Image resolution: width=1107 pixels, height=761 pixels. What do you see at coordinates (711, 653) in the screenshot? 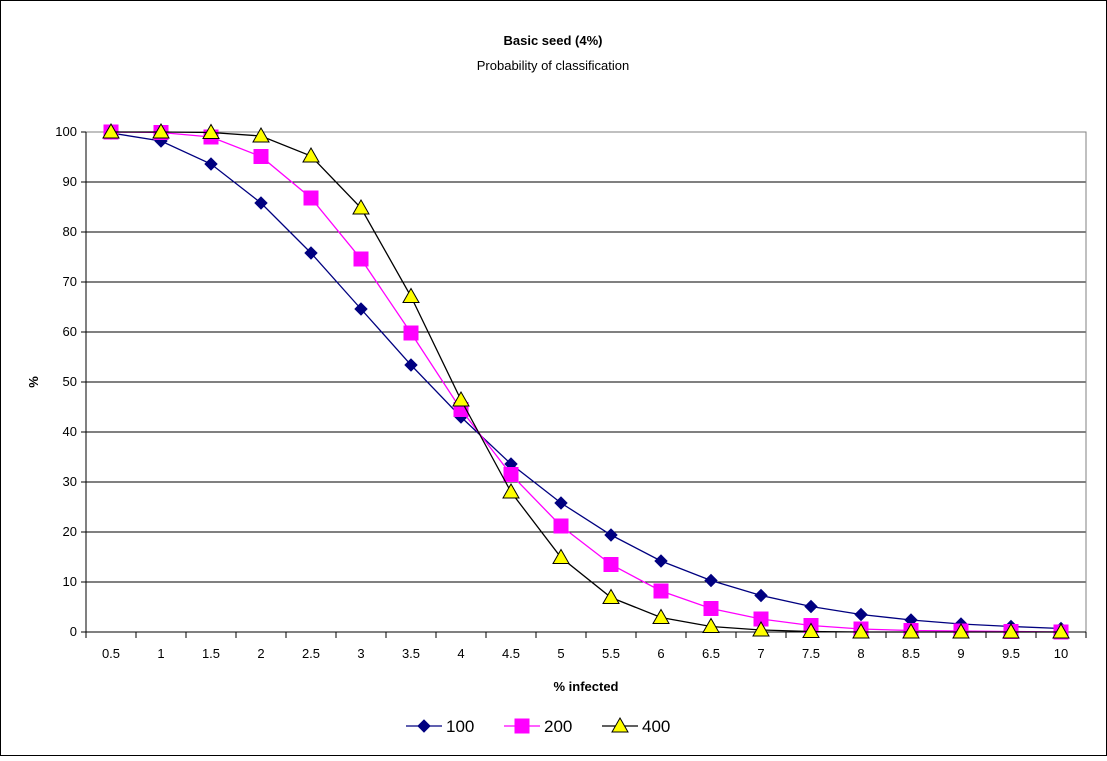
I see `x-tick-label-12: 6.5` at bounding box center [711, 653].